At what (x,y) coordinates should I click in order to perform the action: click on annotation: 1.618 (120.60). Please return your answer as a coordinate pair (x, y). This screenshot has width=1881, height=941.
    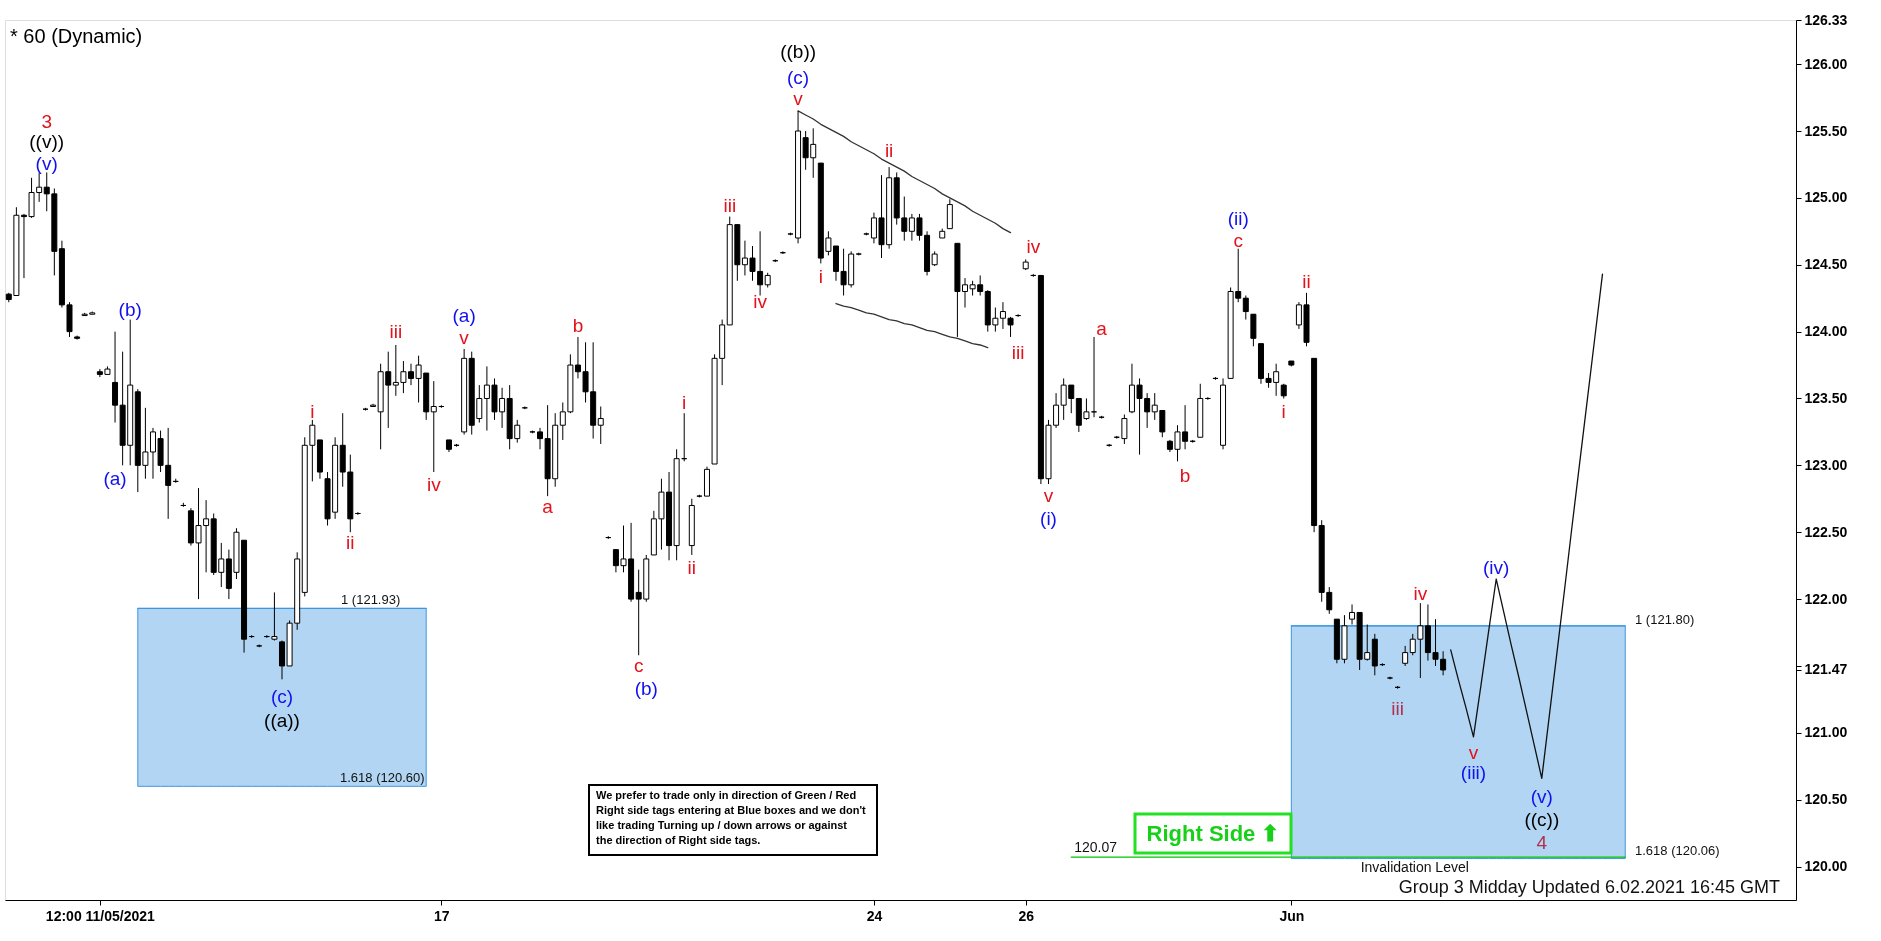
    Looking at the image, I should click on (382, 777).